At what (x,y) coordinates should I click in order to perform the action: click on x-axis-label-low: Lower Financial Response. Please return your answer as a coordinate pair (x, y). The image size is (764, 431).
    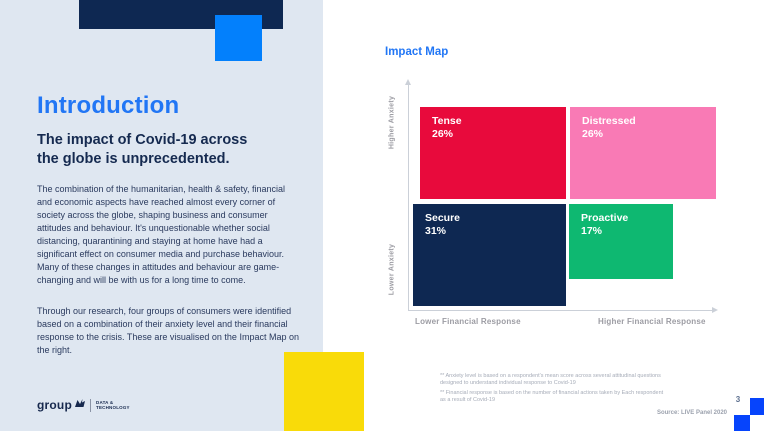
    Looking at the image, I should click on (468, 321).